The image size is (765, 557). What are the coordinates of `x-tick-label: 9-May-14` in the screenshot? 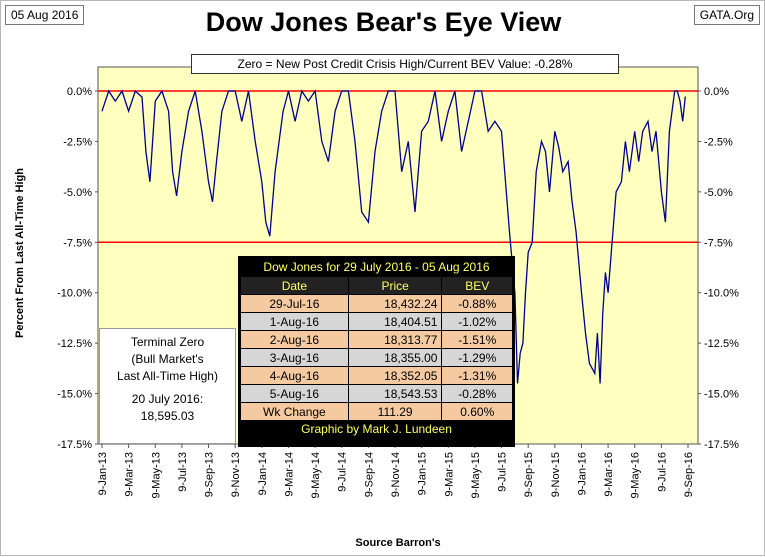 It's located at (316, 475).